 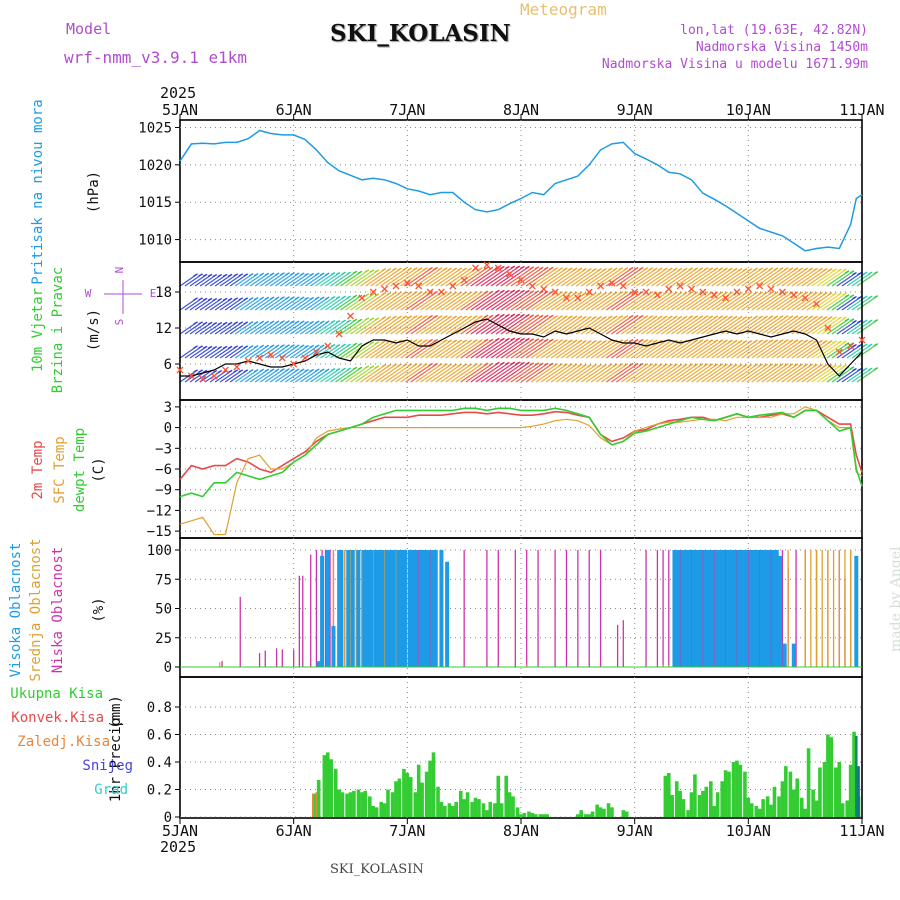 I want to click on x-tick-label-bottom: 11JAN, so click(x=861, y=831).